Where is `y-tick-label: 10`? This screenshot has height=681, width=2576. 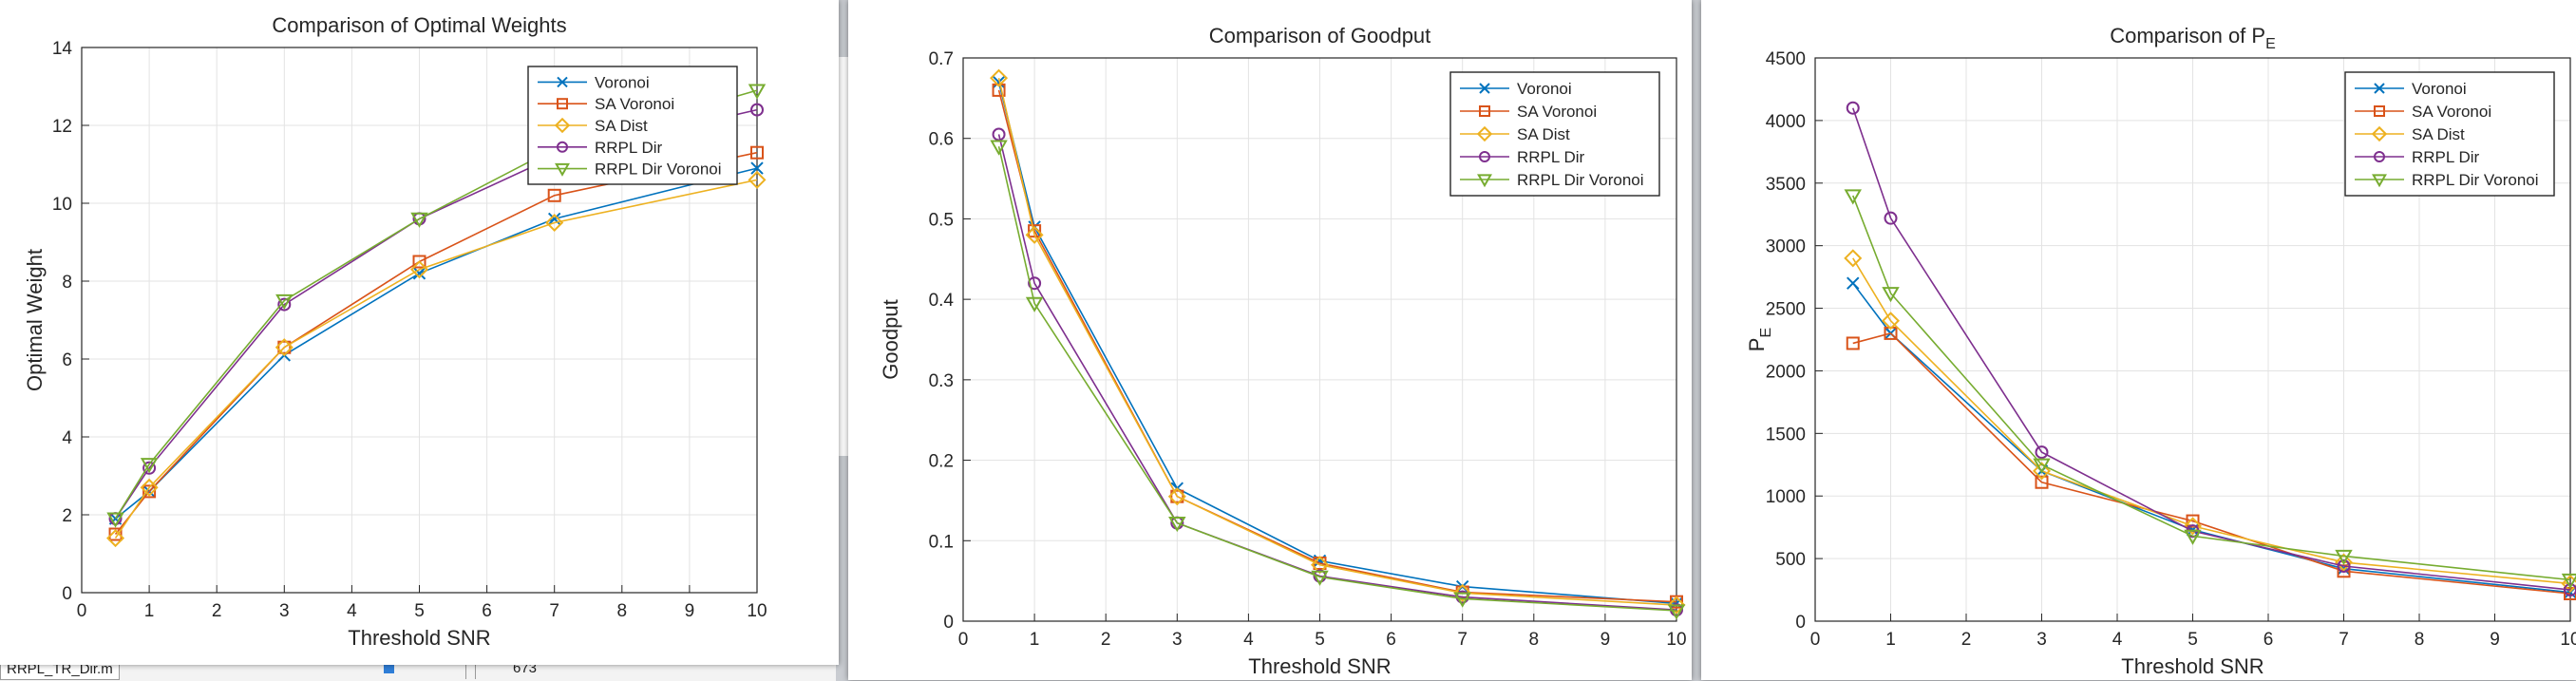 y-tick-label: 10 is located at coordinates (62, 205).